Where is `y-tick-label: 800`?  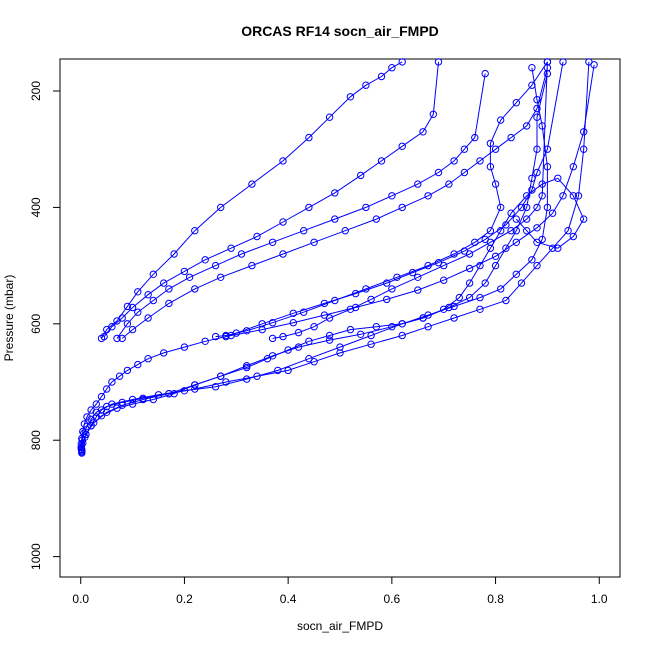 y-tick-label: 800 is located at coordinates (36, 440).